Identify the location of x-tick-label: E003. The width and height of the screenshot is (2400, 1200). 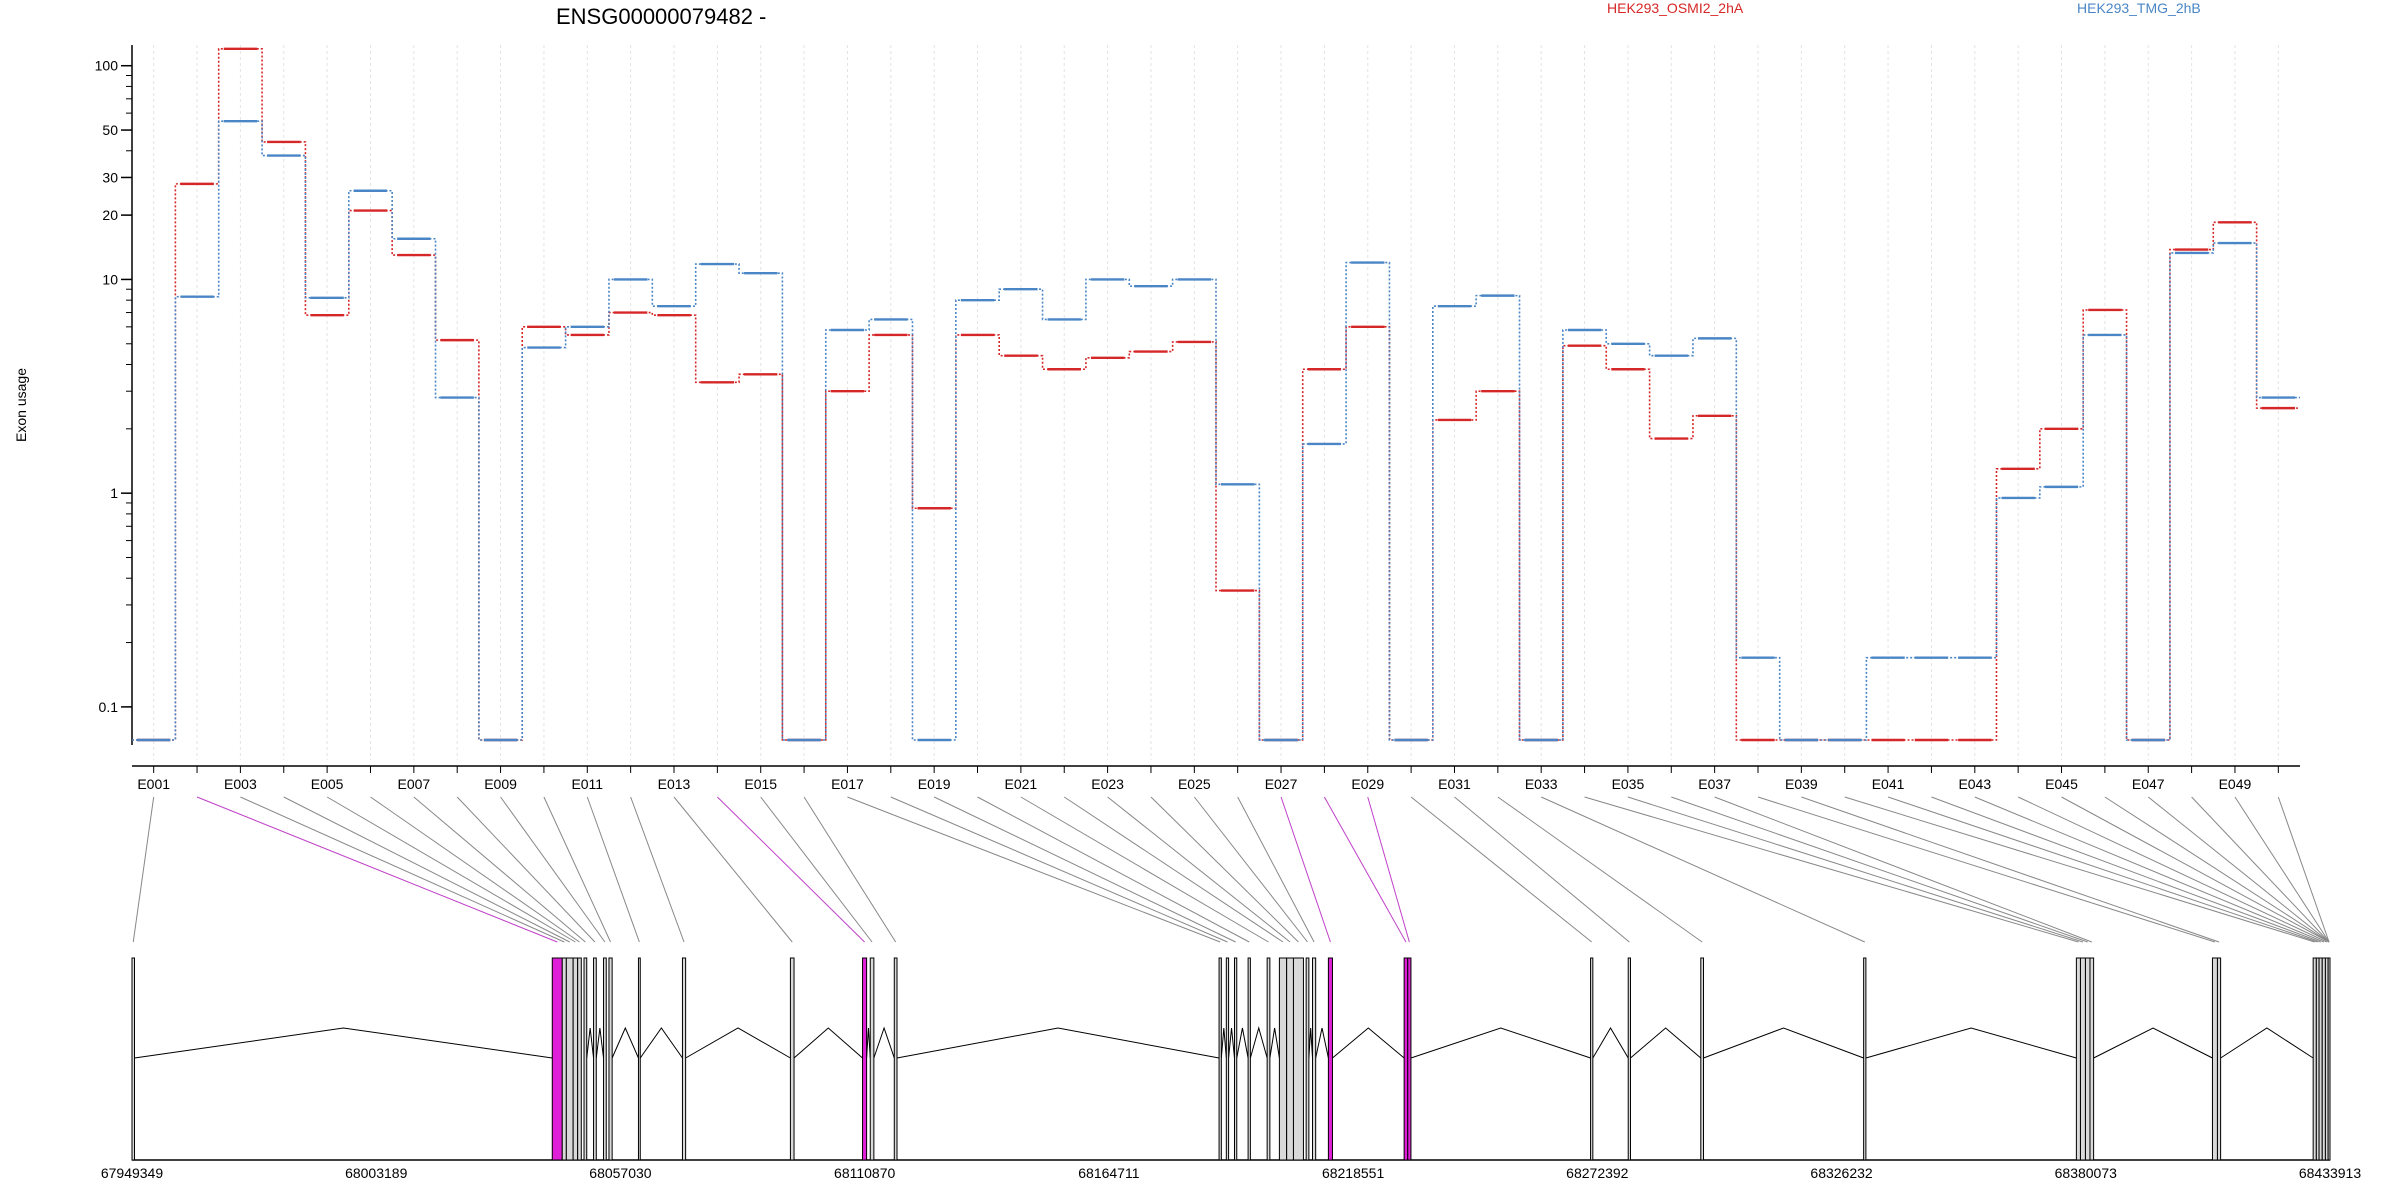
(240, 784).